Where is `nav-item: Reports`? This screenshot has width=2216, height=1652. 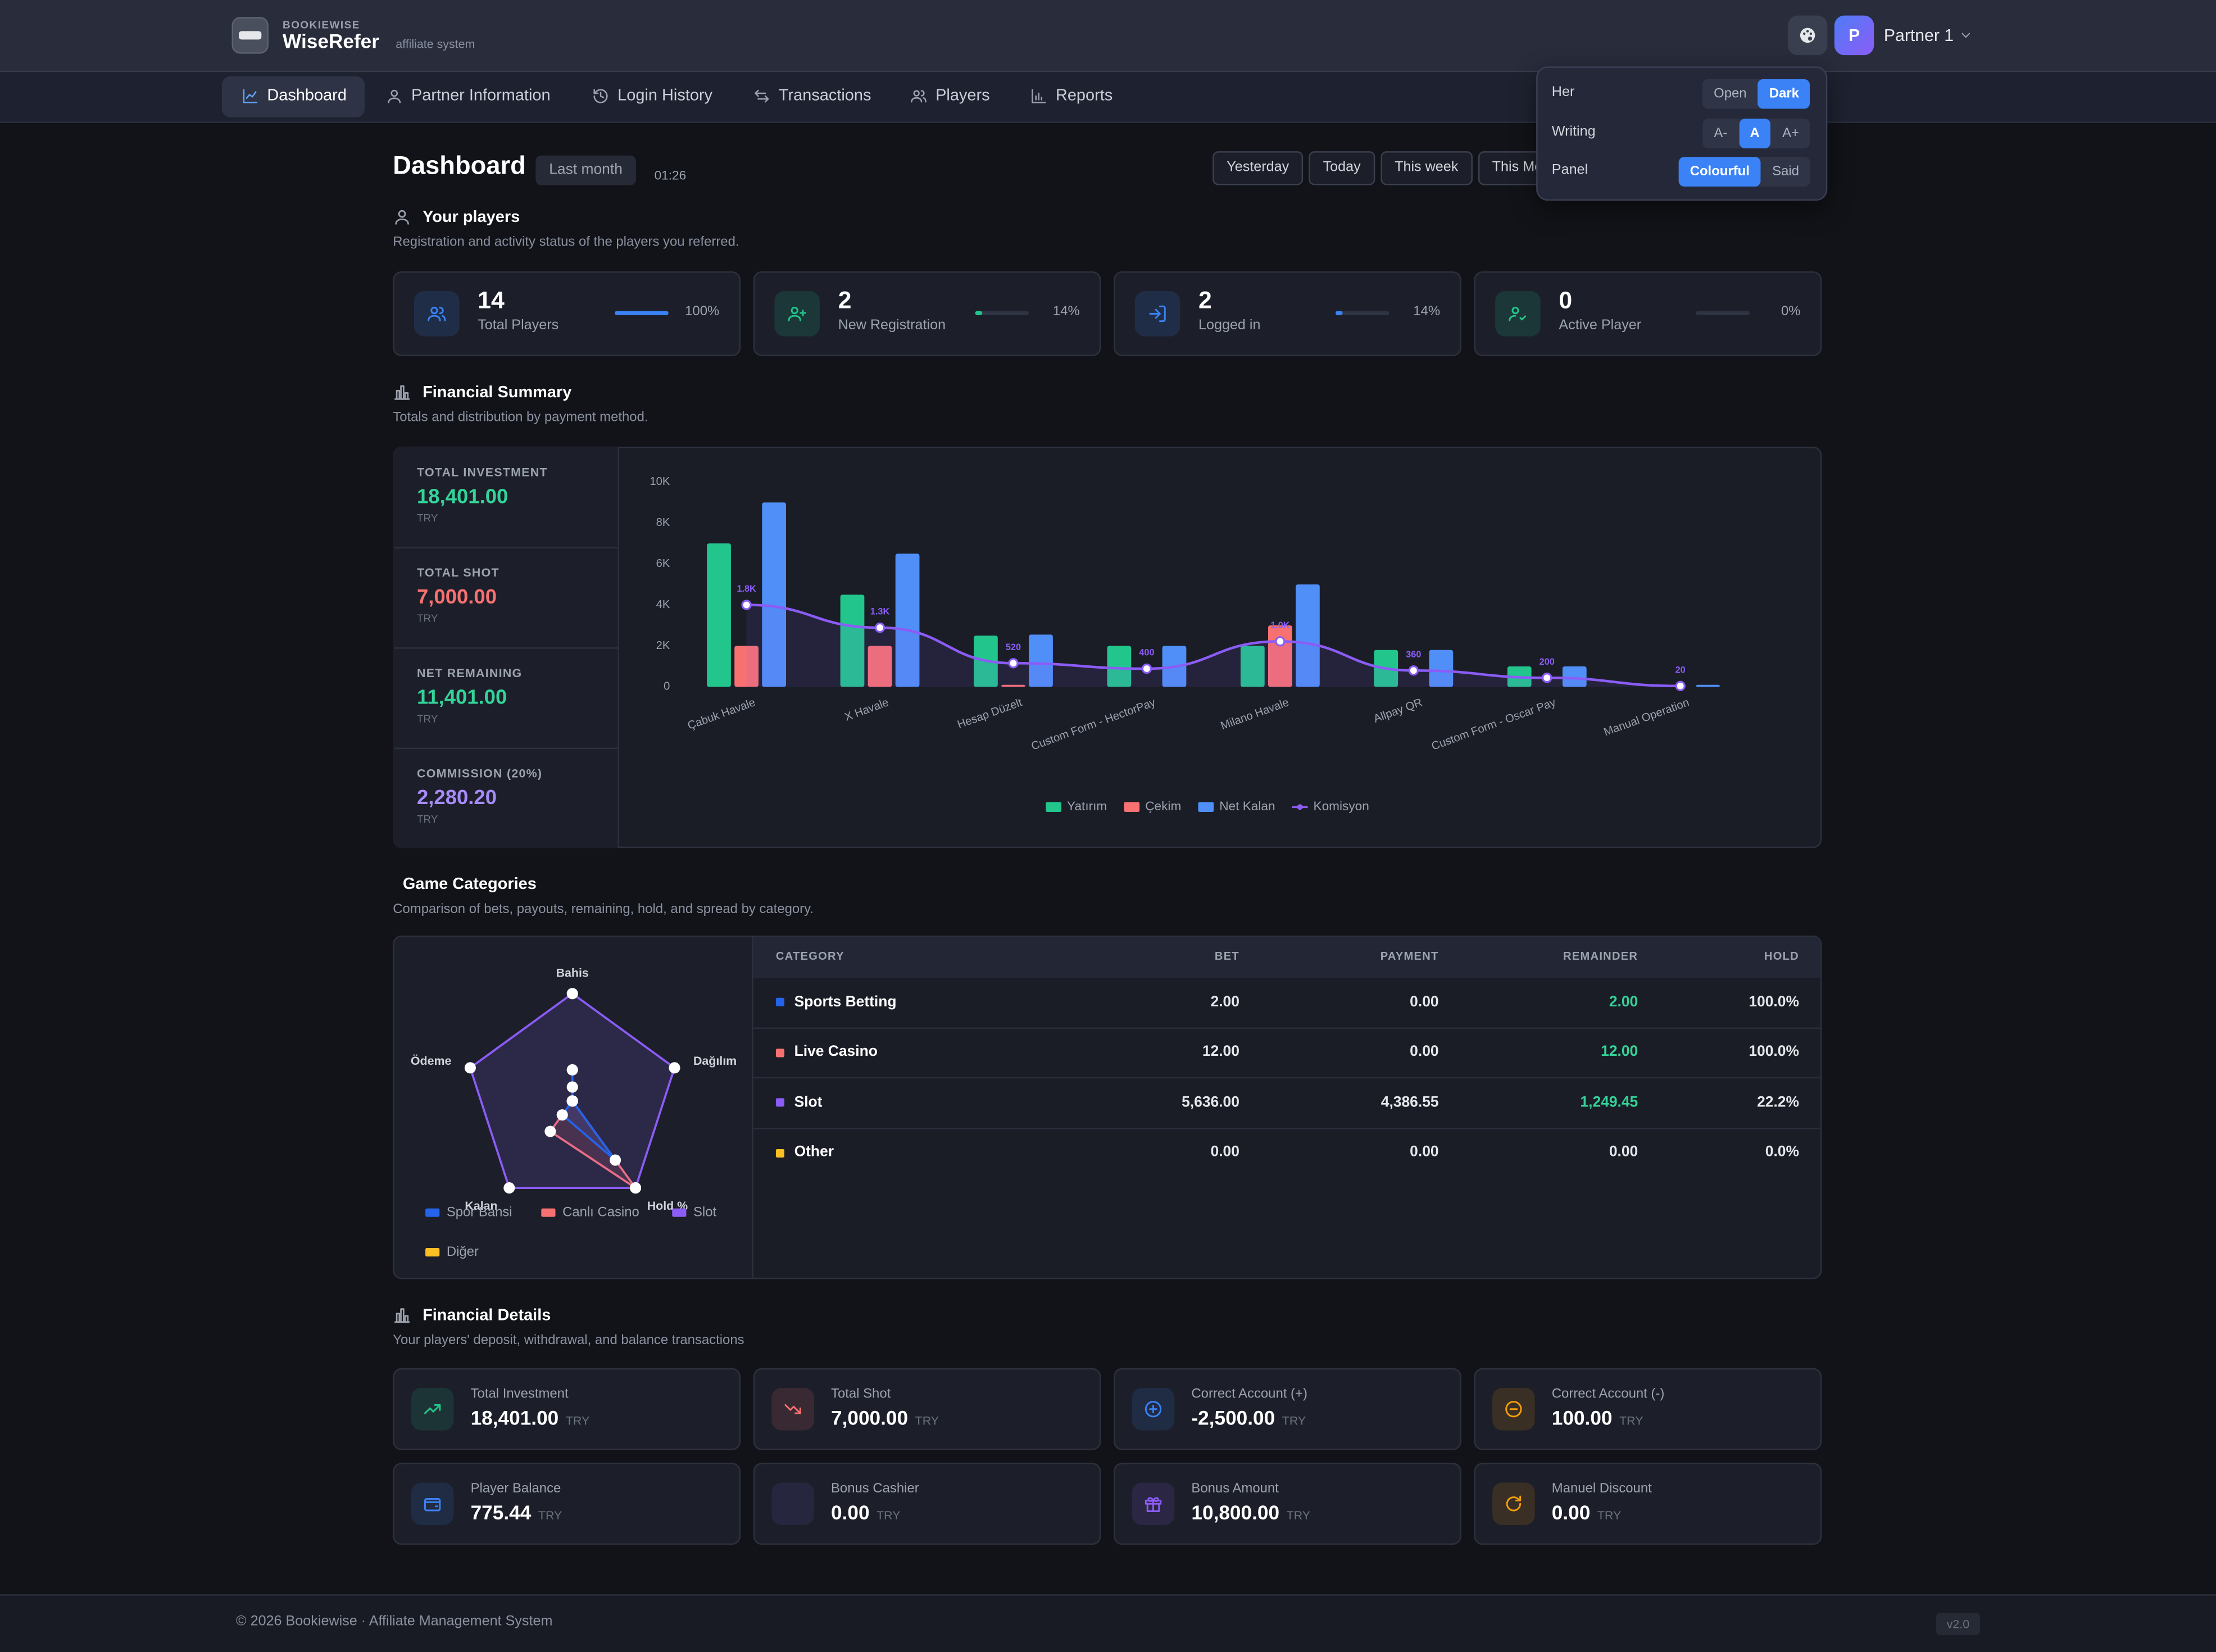 nav-item: Reports is located at coordinates (1084, 96).